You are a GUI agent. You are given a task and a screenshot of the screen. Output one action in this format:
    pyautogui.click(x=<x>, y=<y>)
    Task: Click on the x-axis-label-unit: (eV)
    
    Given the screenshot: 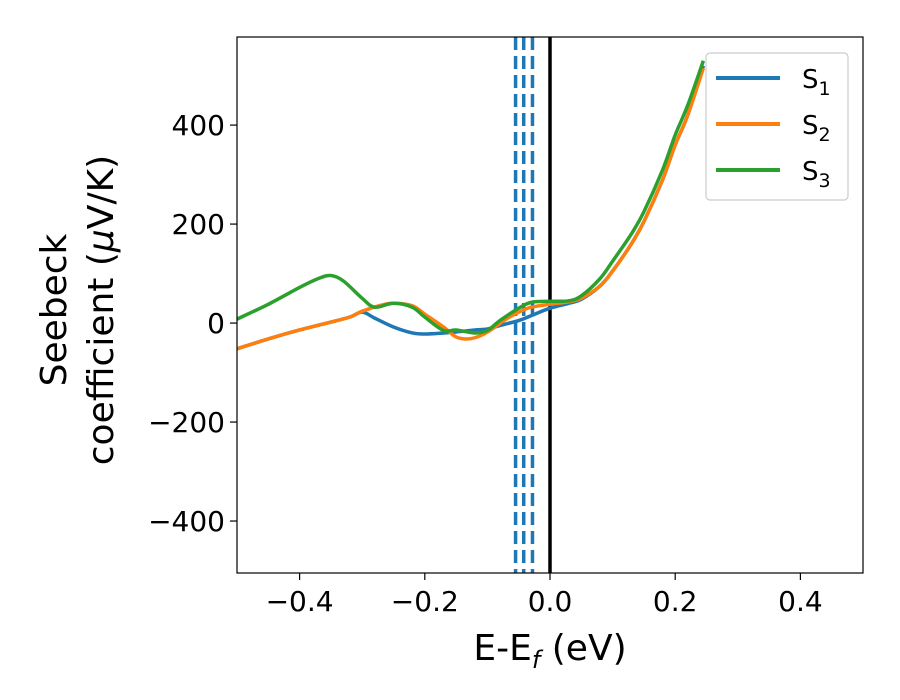 What is the action you would take?
    pyautogui.click(x=583, y=648)
    